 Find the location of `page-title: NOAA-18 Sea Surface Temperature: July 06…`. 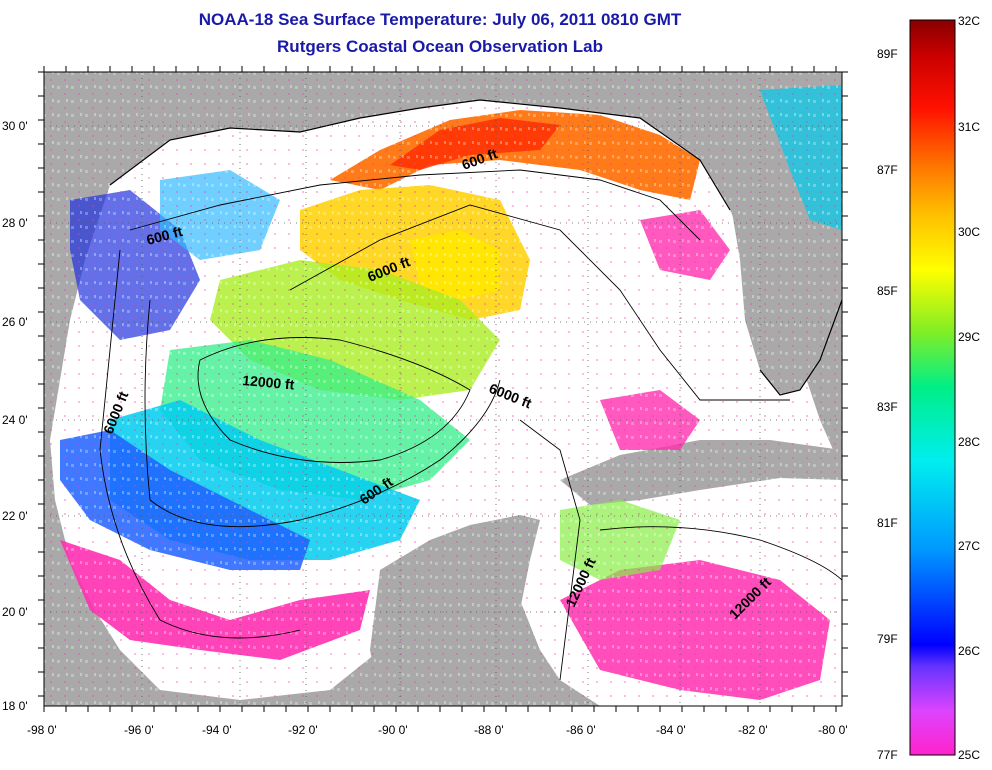

page-title: NOAA-18 Sea Surface Temperature: July 06… is located at coordinates (440, 19).